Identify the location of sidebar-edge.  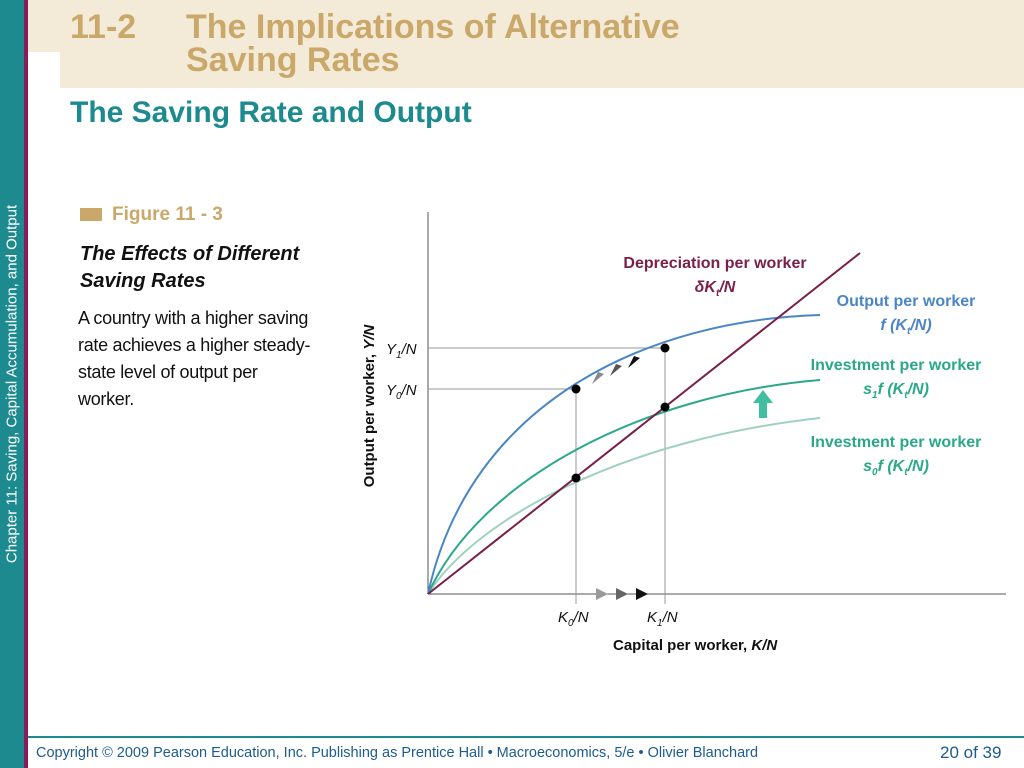
(26, 384).